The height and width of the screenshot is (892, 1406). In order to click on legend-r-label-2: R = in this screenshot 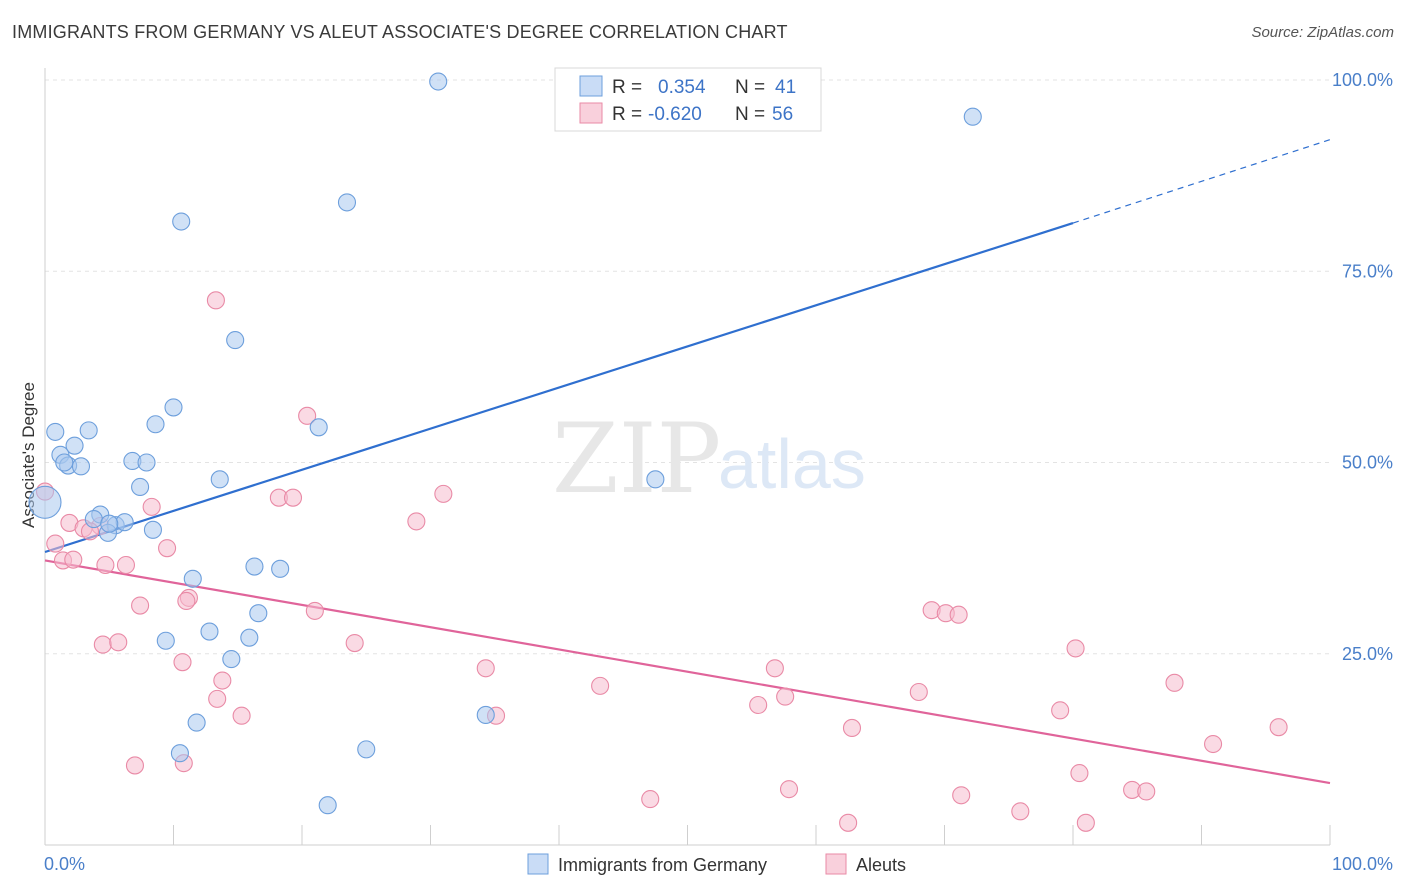, I will do `click(627, 114)`.